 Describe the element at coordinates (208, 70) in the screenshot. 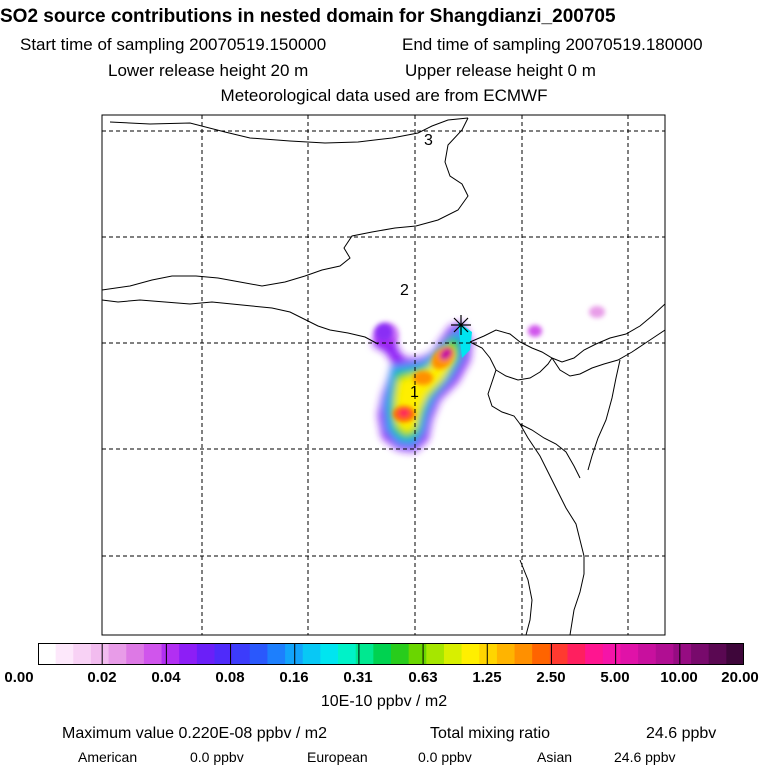

I see `lower-release-label: Lower release height 20 m` at that location.